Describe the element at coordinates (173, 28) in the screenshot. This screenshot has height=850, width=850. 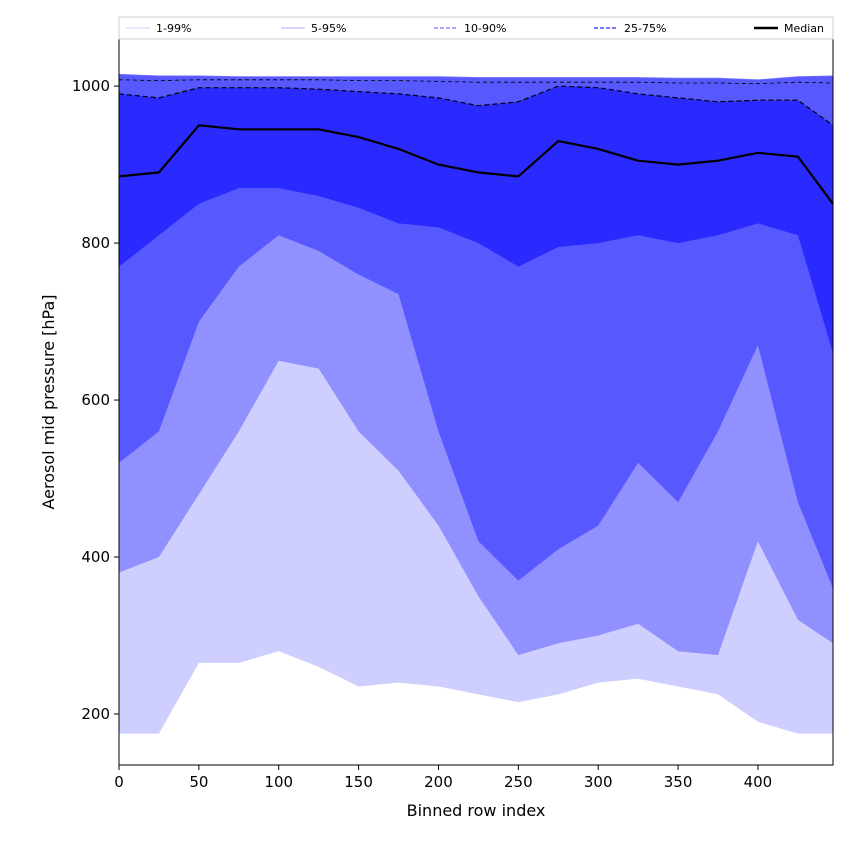
I see `legend-label: 1-99%` at that location.